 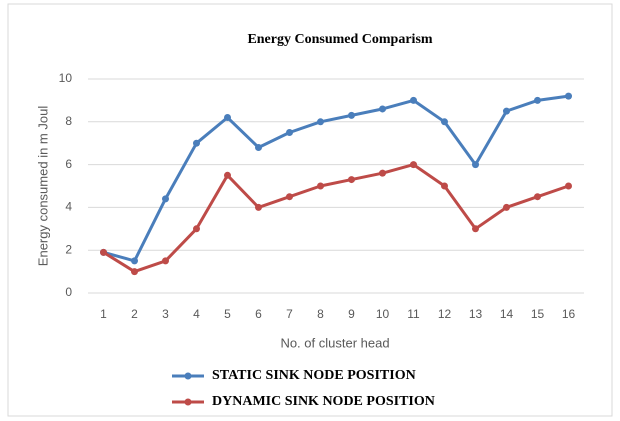 What do you see at coordinates (569, 314) in the screenshot?
I see `x-tick-label: 16` at bounding box center [569, 314].